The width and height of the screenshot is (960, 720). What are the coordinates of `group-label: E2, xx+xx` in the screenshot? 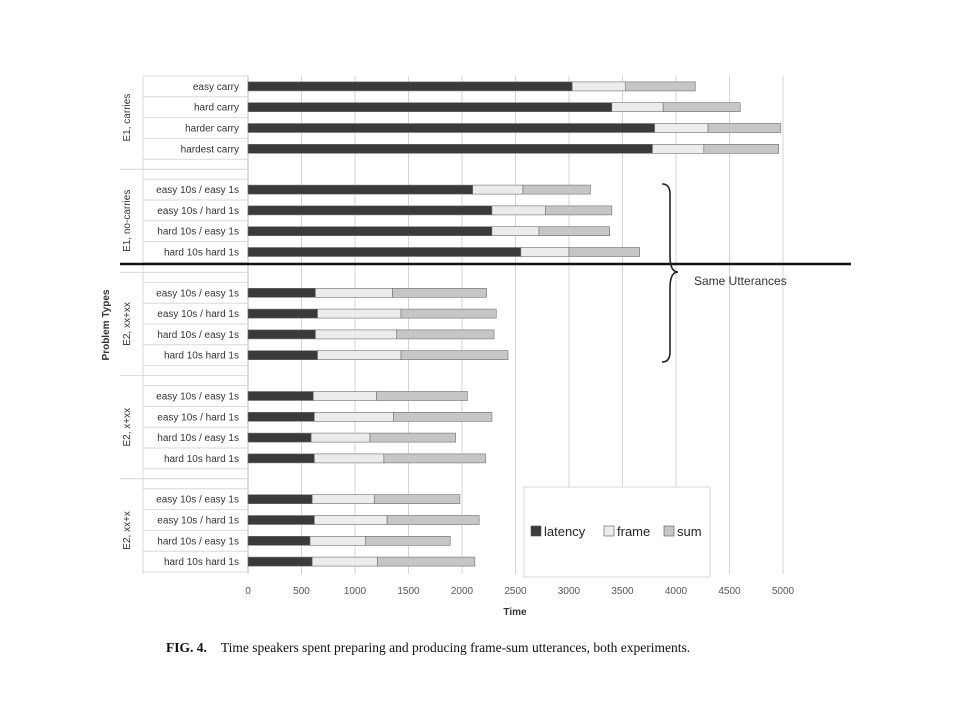 It's located at (127, 324).